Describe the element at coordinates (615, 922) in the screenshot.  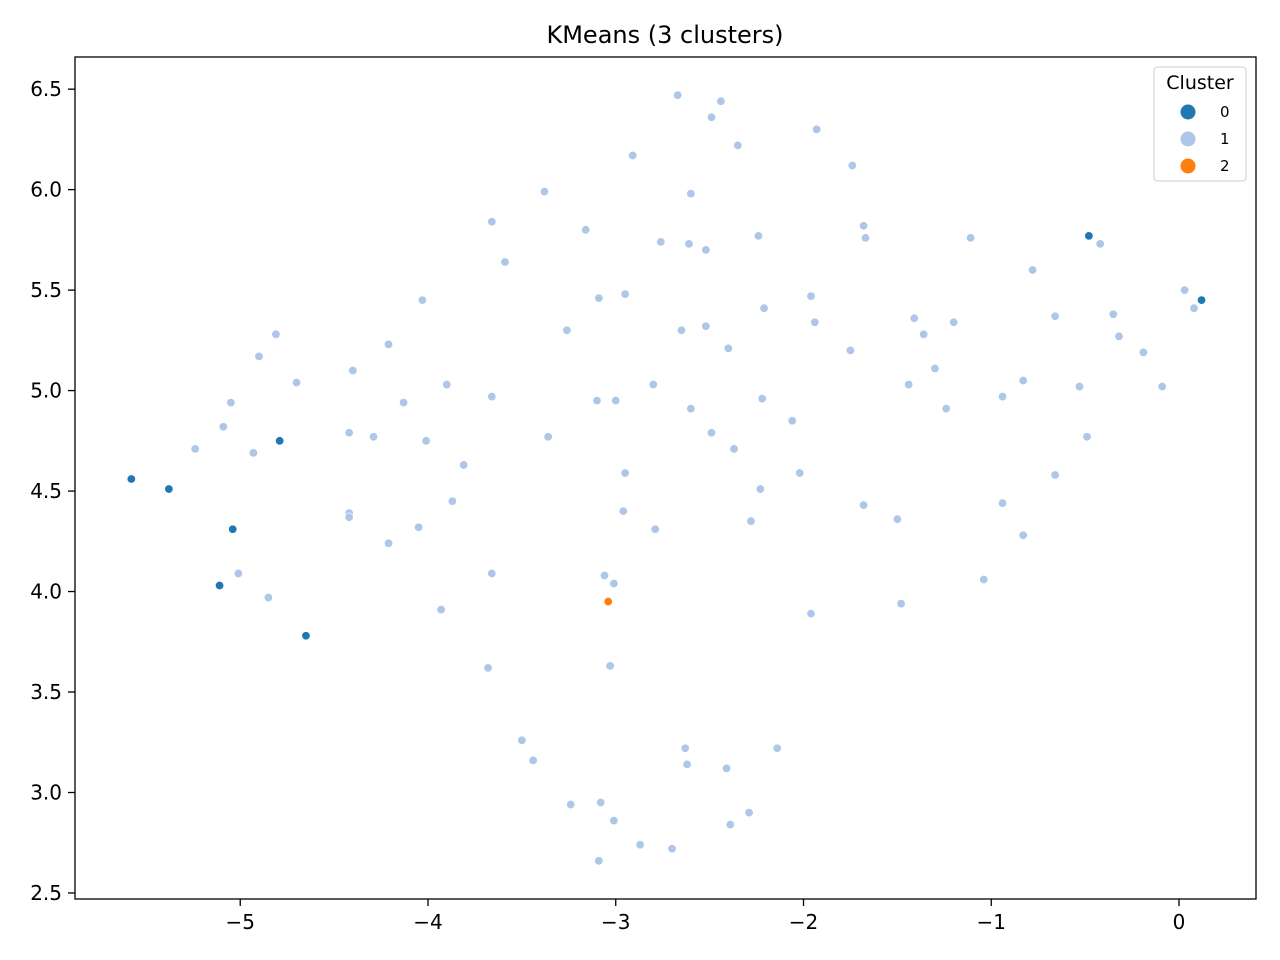
I see `x-tick-label: −3` at that location.